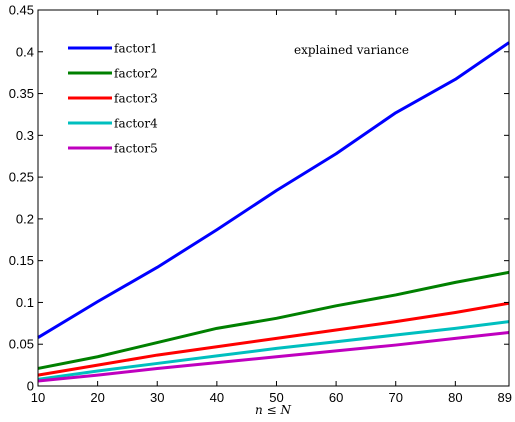 Image resolution: width=515 pixels, height=422 pixels. What do you see at coordinates (276, 397) in the screenshot?
I see `x-tick-label: 50` at bounding box center [276, 397].